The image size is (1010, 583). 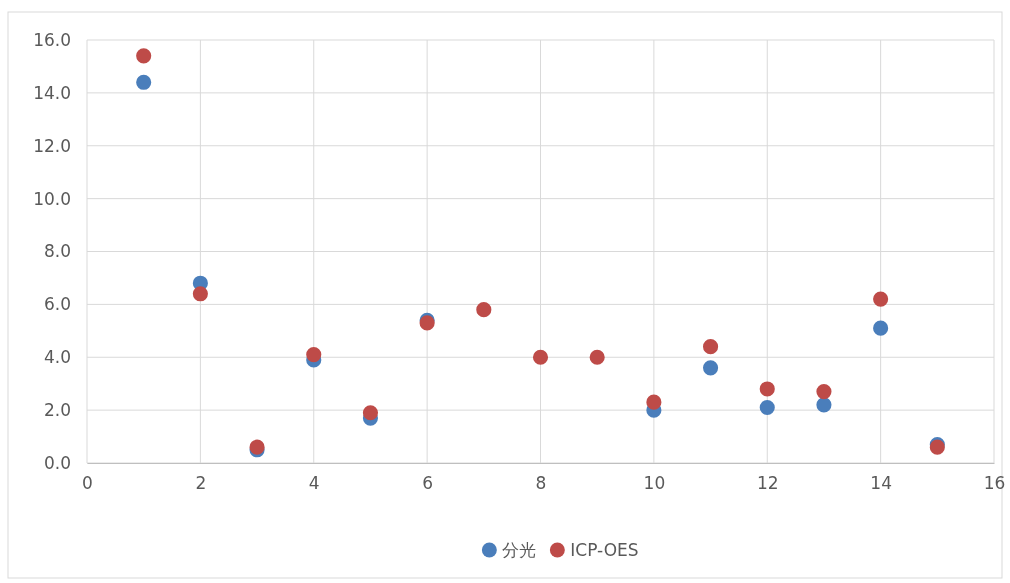 What do you see at coordinates (541, 483) in the screenshot?
I see `x-tick-label: 8` at bounding box center [541, 483].